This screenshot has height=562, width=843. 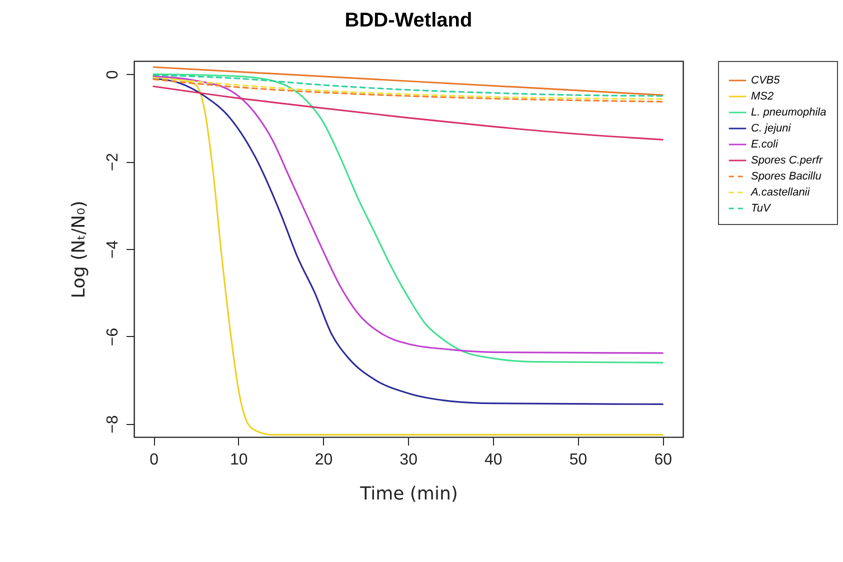 What do you see at coordinates (408, 21) in the screenshot?
I see `chart-title: BDD-Wetland` at bounding box center [408, 21].